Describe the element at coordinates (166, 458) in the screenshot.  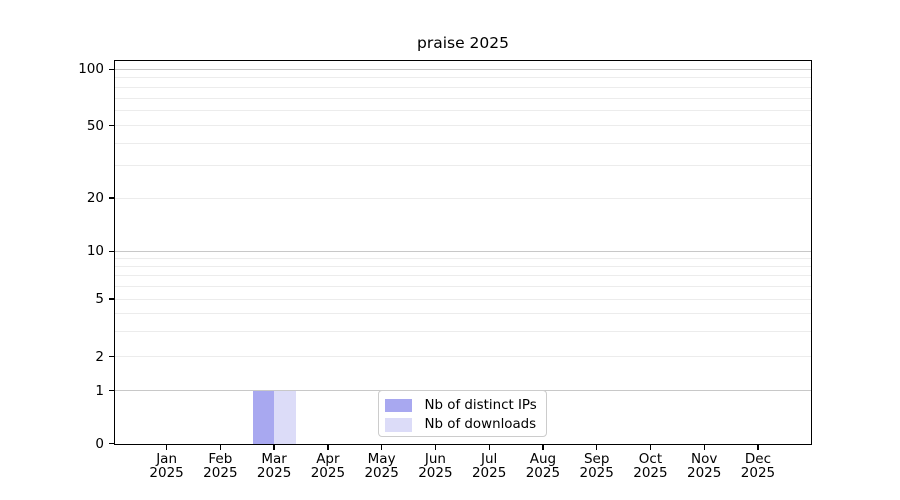
I see `month-label: Jan` at that location.